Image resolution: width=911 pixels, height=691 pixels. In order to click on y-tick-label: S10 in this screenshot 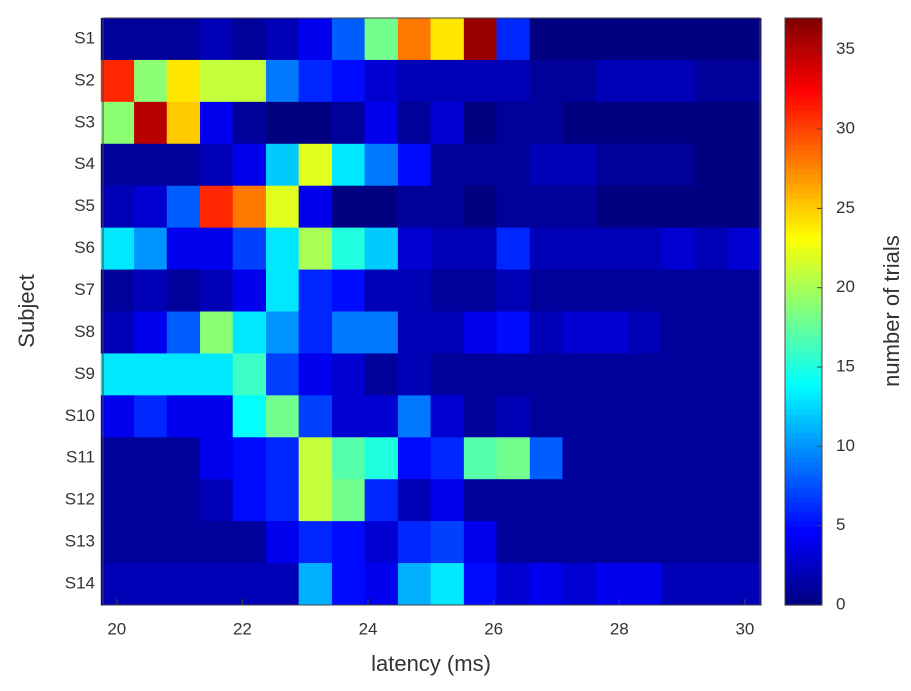, I will do `click(80, 415)`.